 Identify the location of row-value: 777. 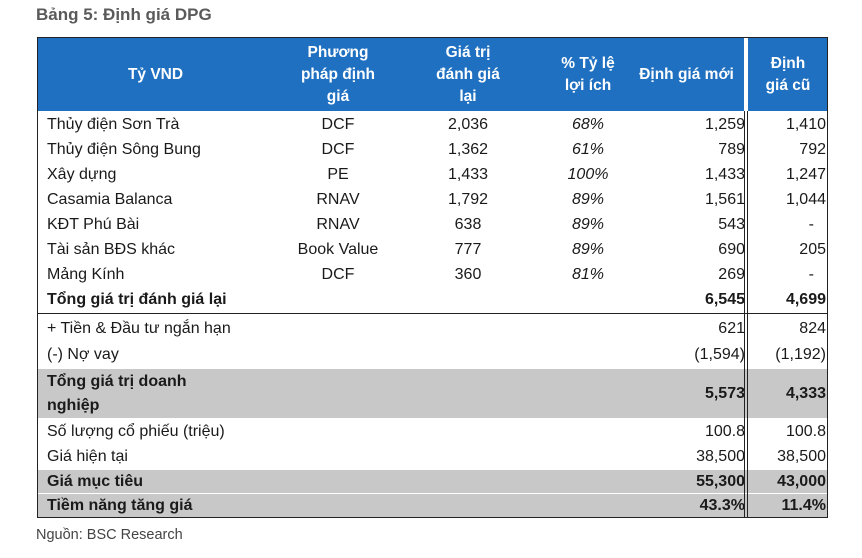
(468, 249).